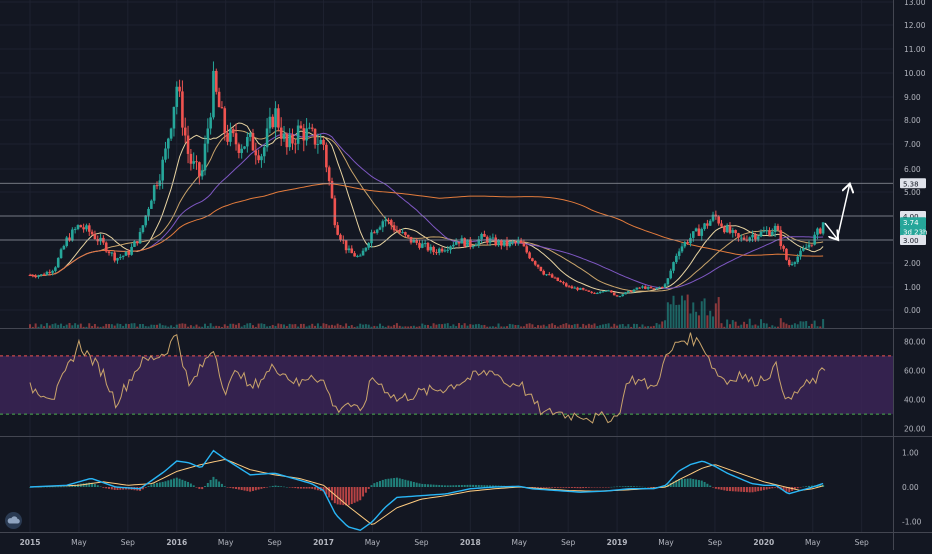  What do you see at coordinates (763, 542) in the screenshot?
I see `time-tick-label-15: 2020` at bounding box center [763, 542].